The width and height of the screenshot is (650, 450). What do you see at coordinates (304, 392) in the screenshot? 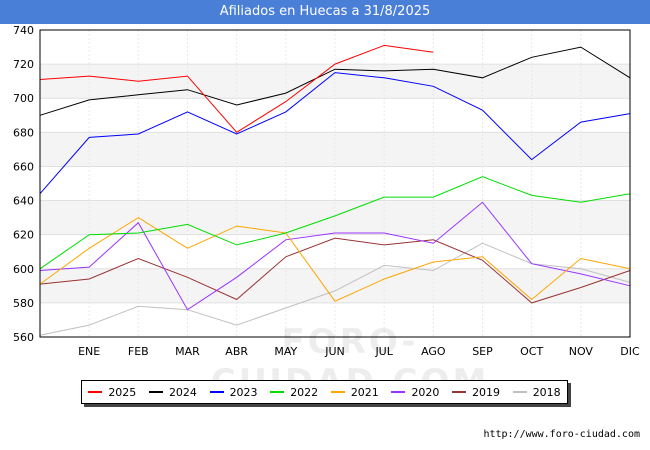
I see `legend-label: 2022` at bounding box center [304, 392].